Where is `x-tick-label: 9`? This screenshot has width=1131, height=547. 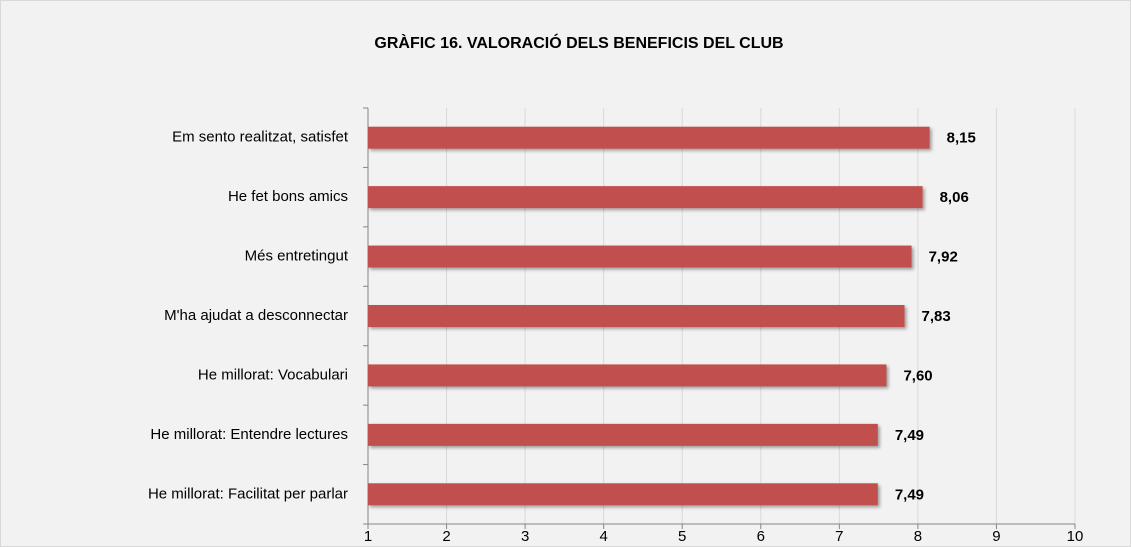
x-tick-label: 9 is located at coordinates (996, 536).